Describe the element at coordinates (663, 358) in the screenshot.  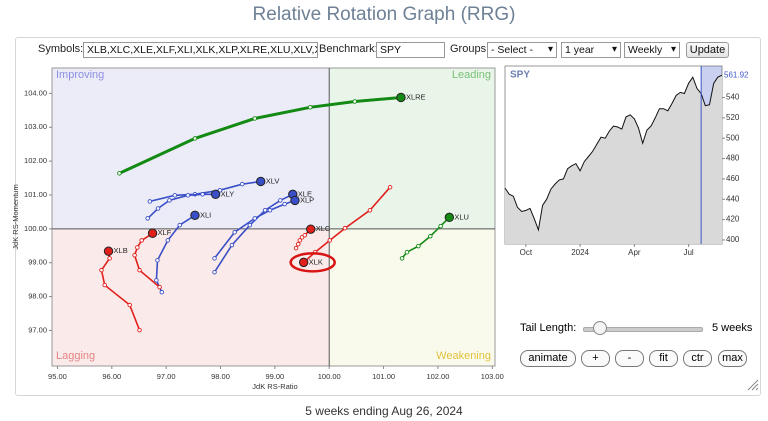
I see `fit-button: fit` at that location.